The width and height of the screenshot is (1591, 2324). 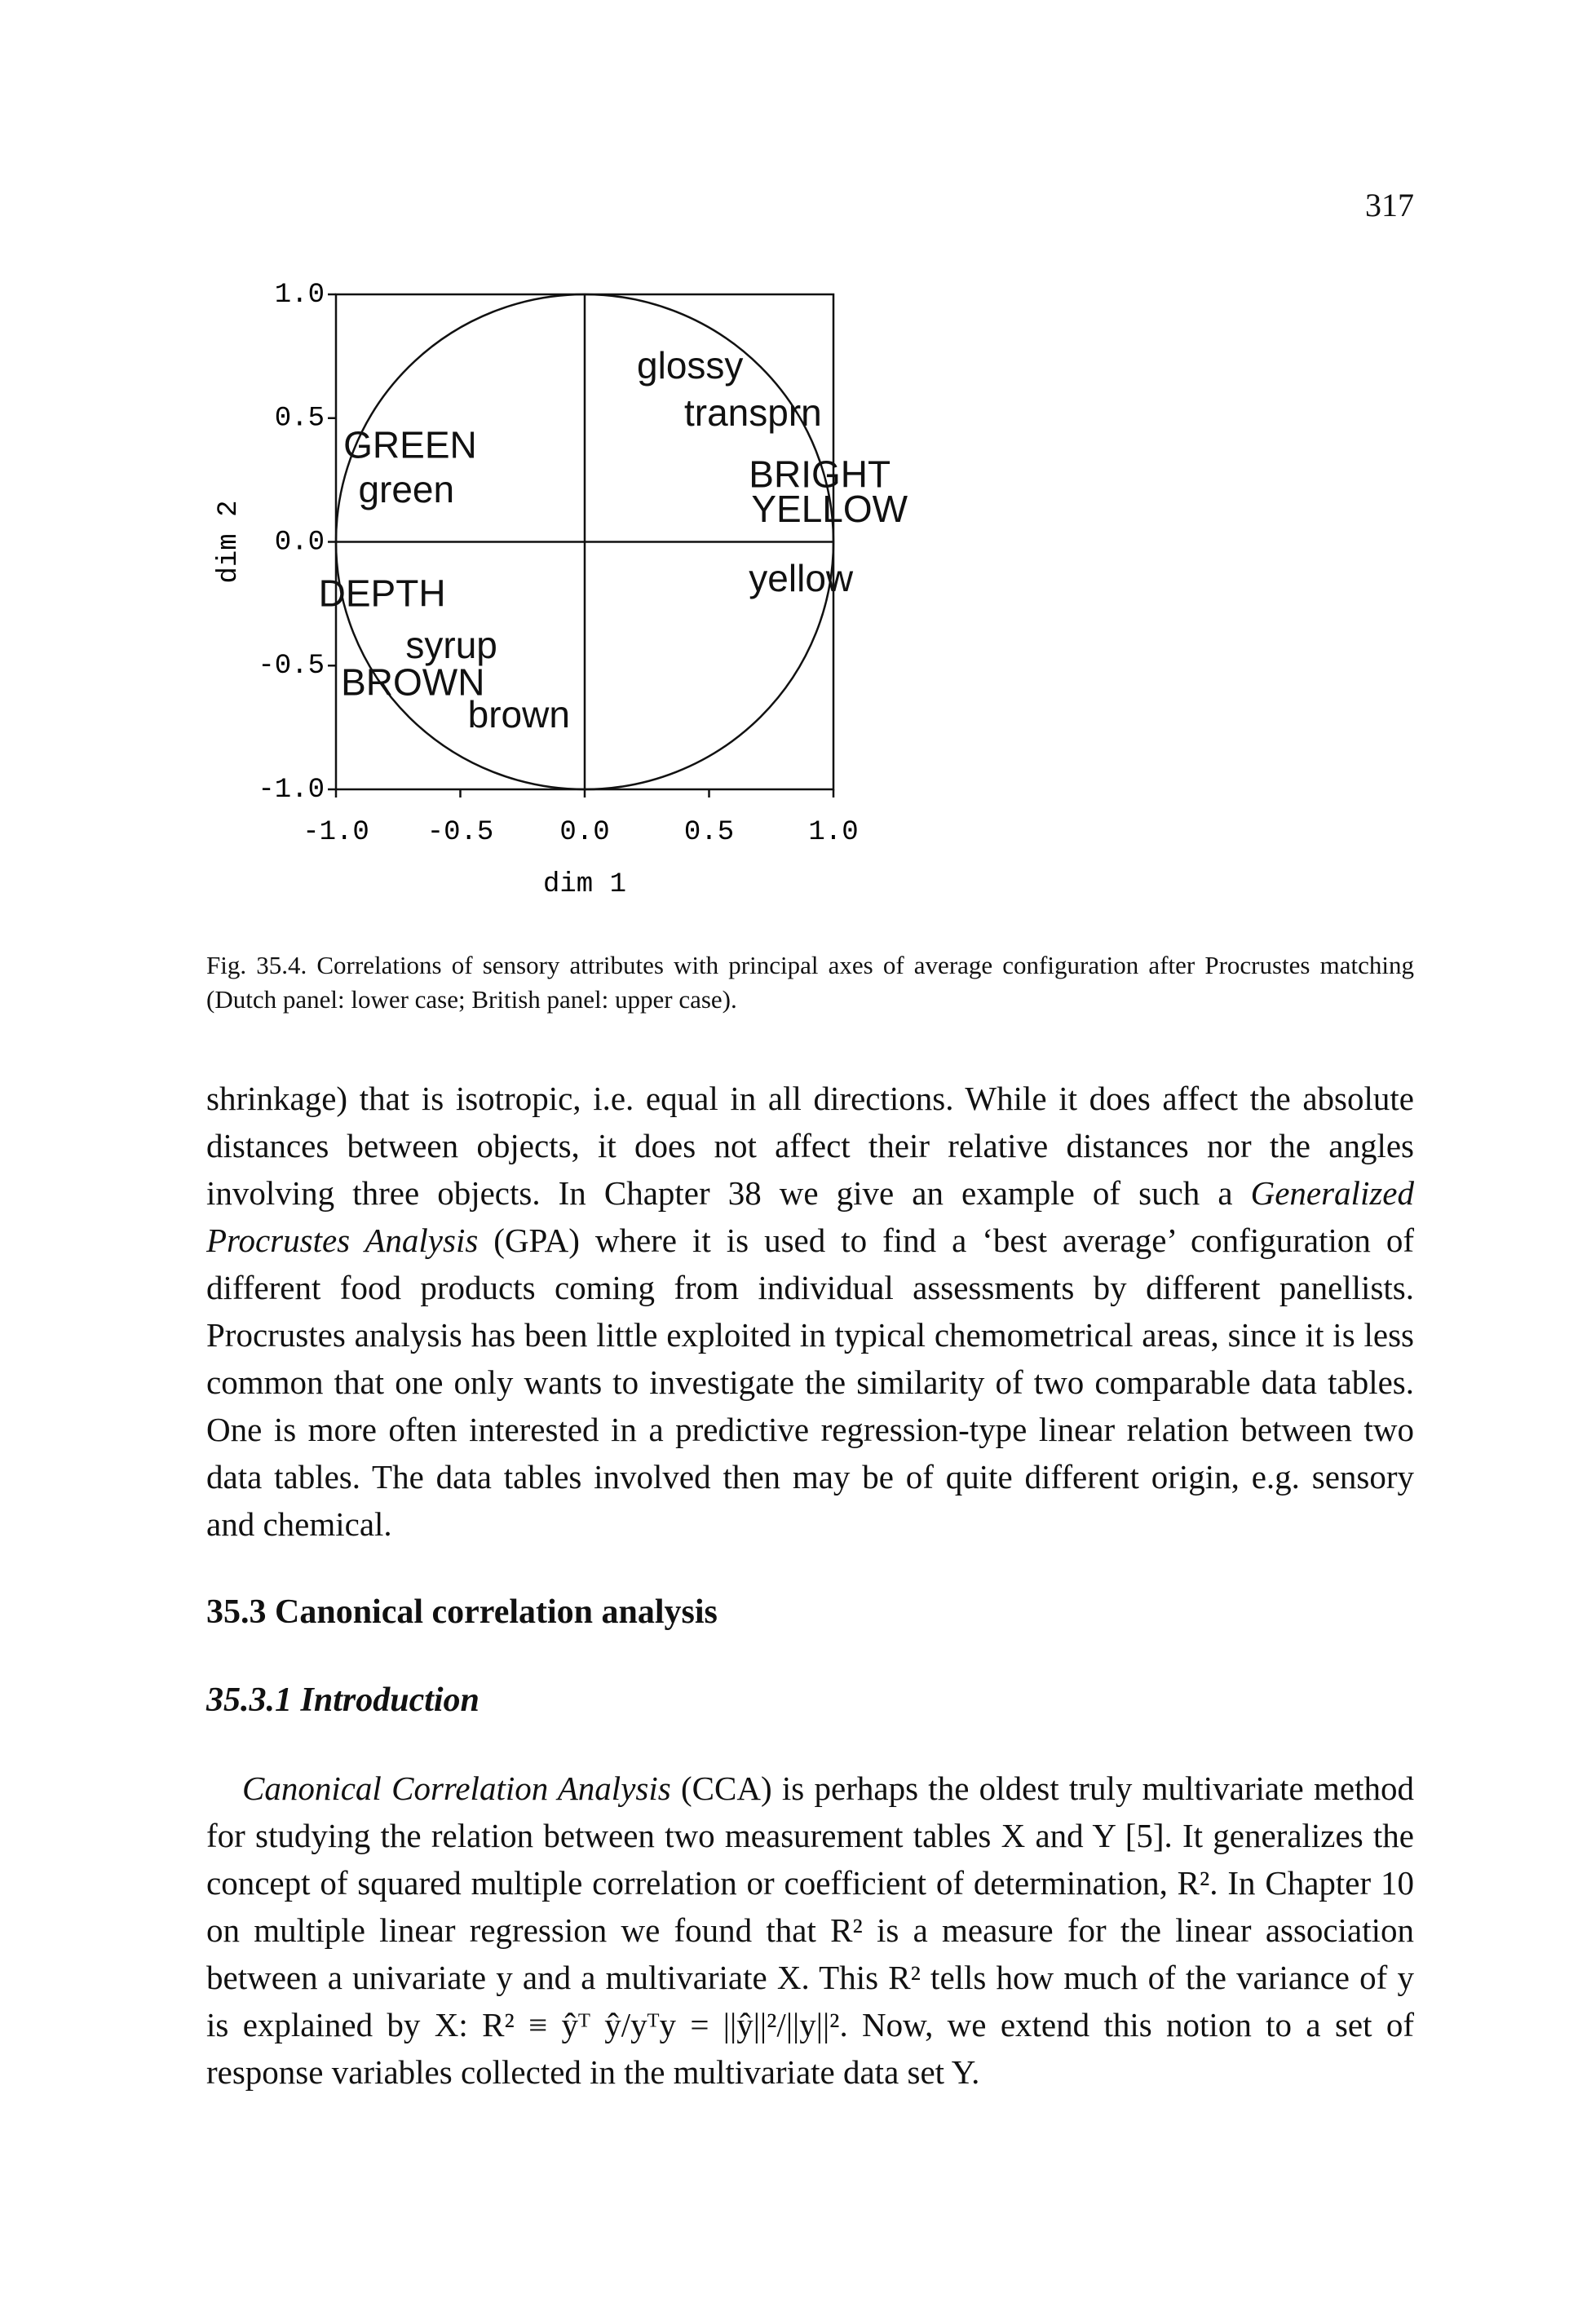 What do you see at coordinates (460, 833) in the screenshot?
I see `x-tick-label: -0.5` at bounding box center [460, 833].